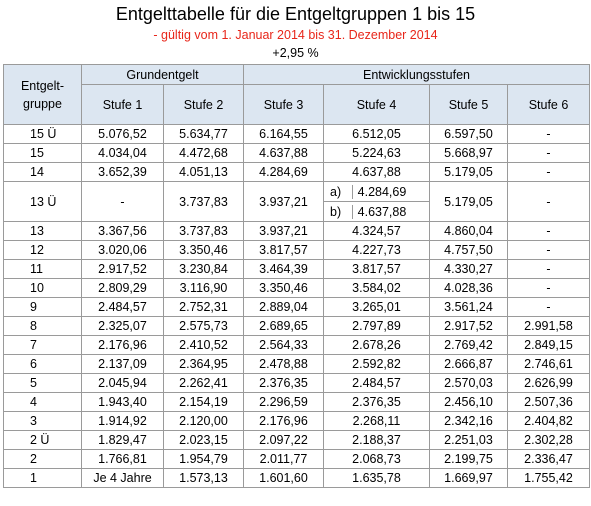  Describe the element at coordinates (203, 402) in the screenshot. I see `stufe-2-cell: 2.154,19` at that location.